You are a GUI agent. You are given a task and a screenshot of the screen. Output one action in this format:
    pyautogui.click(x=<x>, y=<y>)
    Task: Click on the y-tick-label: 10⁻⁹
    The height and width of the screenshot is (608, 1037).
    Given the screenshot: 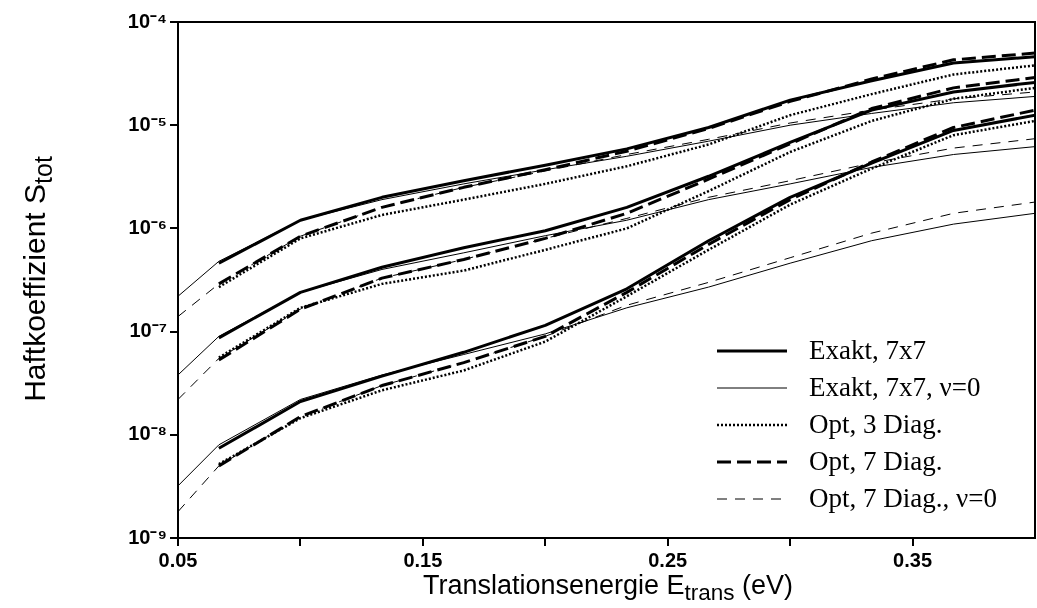 What is the action you would take?
    pyautogui.click(x=147, y=536)
    